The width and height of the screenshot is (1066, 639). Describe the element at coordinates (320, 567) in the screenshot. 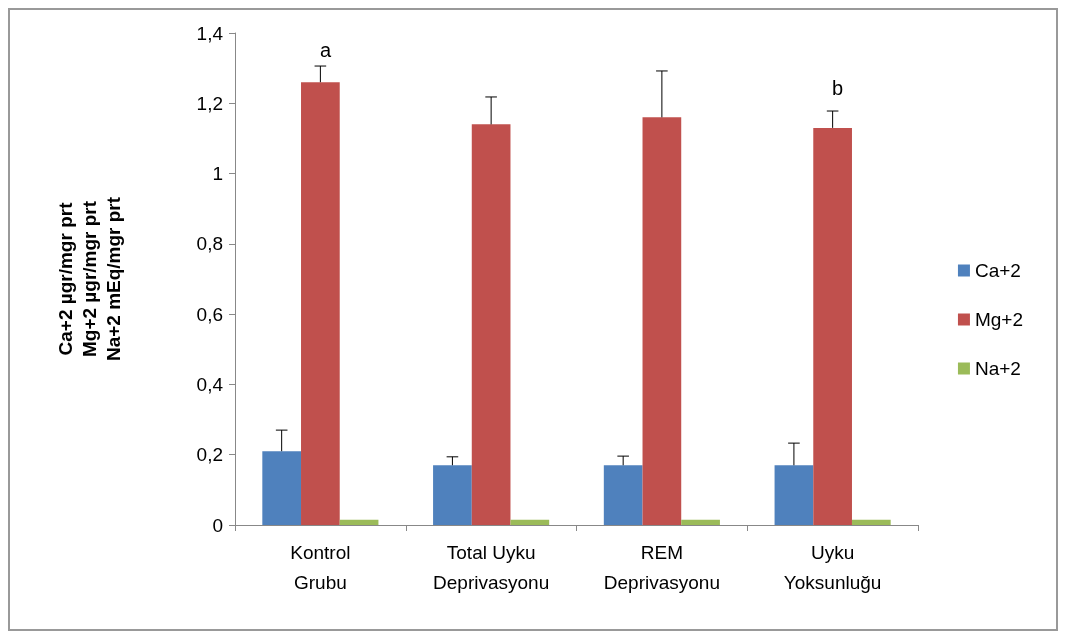

I see `x-tick-label: Kontrol Grubu` at that location.